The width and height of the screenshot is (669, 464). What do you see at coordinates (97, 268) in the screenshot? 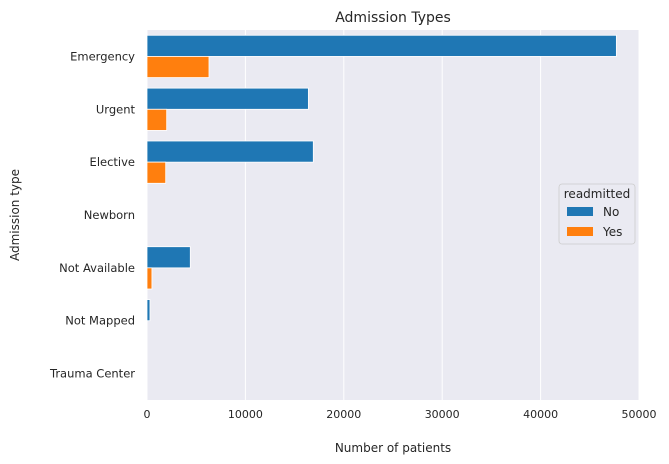
I see `y-tick-label: Not Available` at bounding box center [97, 268].